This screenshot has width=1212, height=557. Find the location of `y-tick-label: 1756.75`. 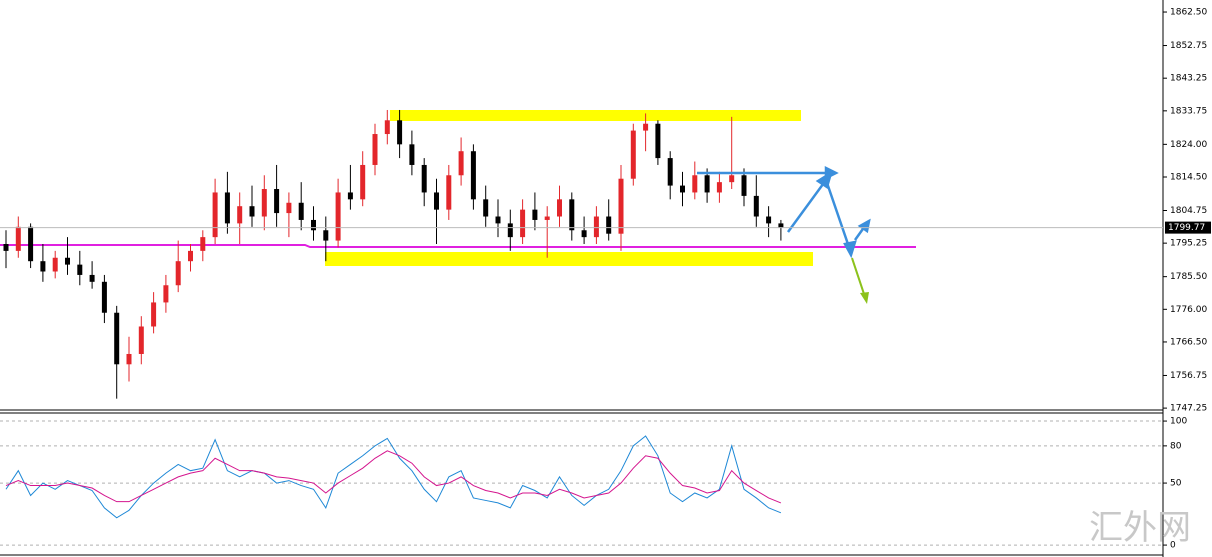

y-tick-label: 1756.75 is located at coordinates (1188, 376).